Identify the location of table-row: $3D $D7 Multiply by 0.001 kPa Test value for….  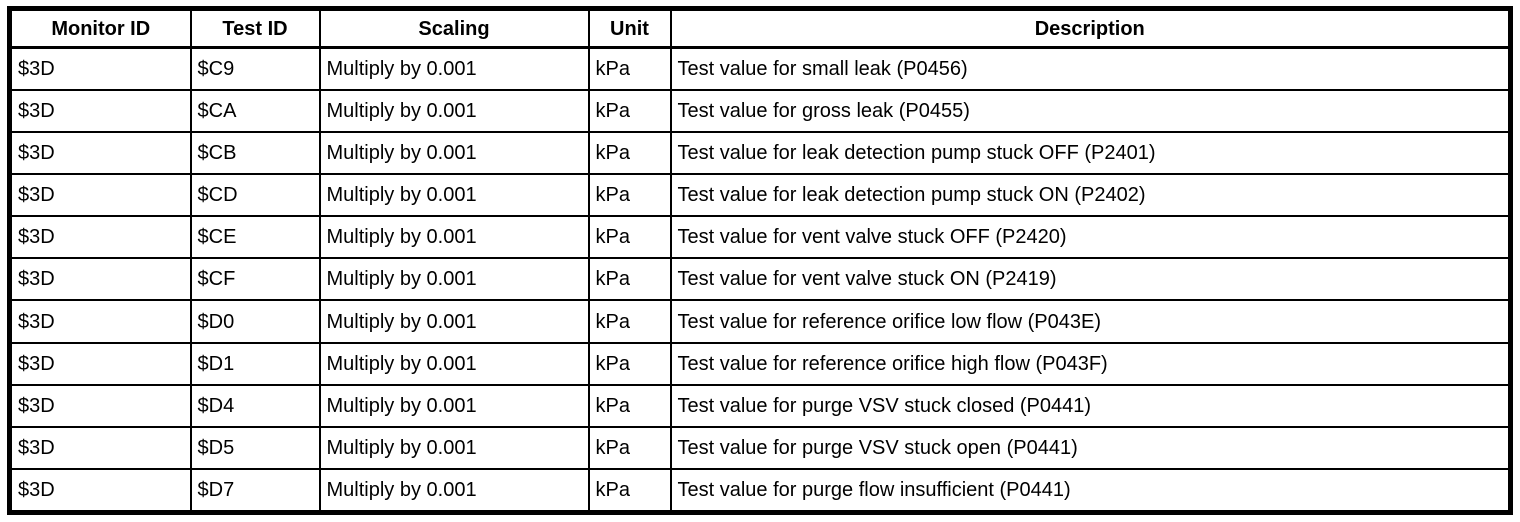
(760, 490).